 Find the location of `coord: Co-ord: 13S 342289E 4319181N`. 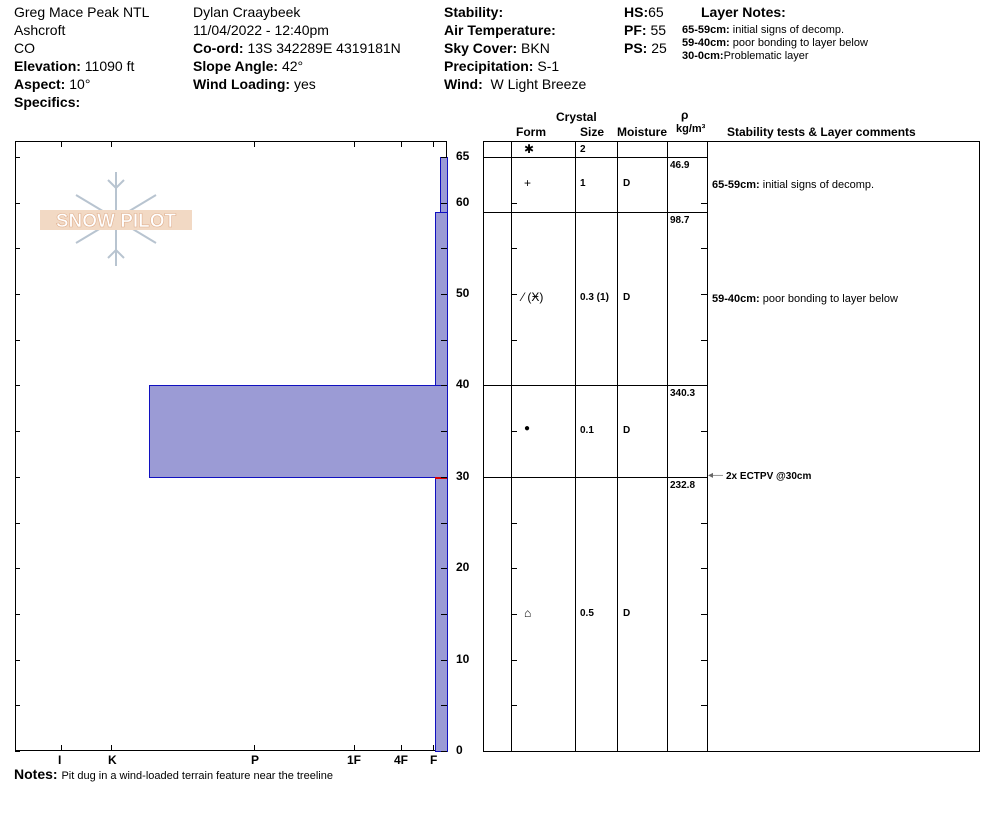

coord: Co-ord: 13S 342289E 4319181N is located at coordinates (297, 48).